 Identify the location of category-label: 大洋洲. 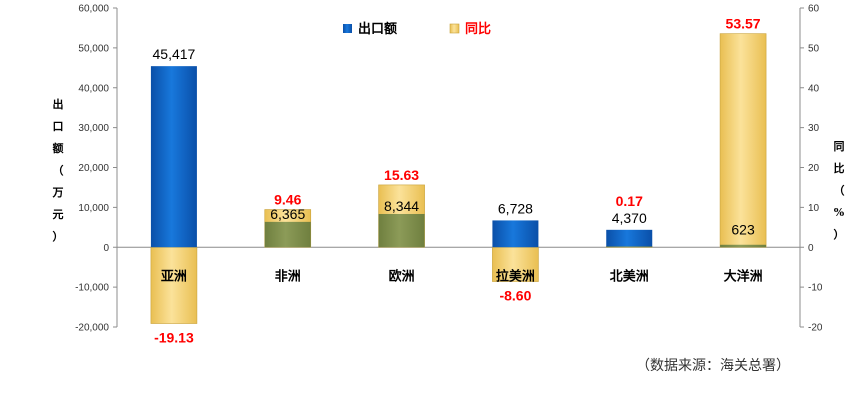
(743, 276).